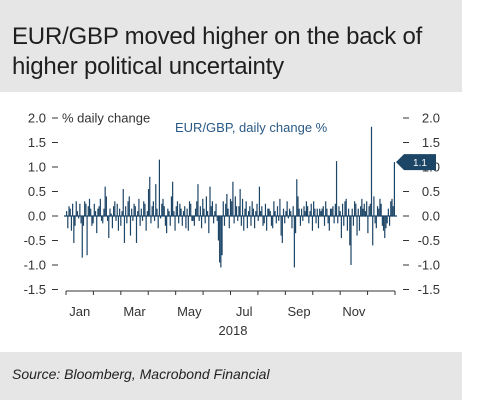 This screenshot has height=416, width=479. What do you see at coordinates (429, 240) in the screenshot?
I see `y-tick-label-right: -0.5` at bounding box center [429, 240].